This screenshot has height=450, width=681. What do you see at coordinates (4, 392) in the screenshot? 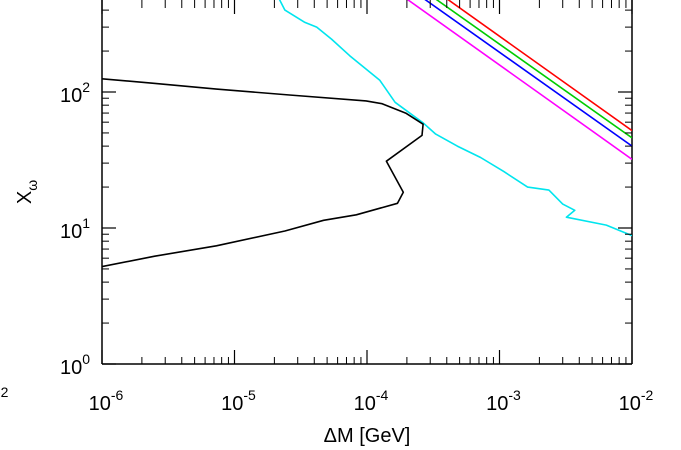
I see `x-tick-label-cut: -2` at bounding box center [4, 392].